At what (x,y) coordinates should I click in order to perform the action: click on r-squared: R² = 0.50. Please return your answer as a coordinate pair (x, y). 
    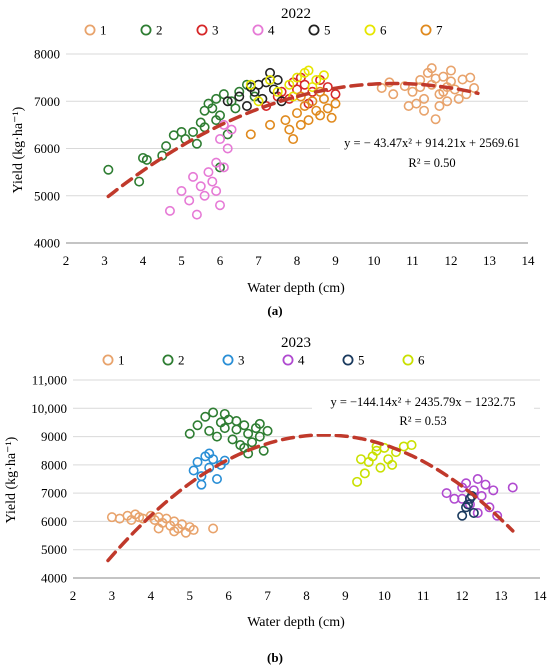
    Looking at the image, I should click on (431, 163).